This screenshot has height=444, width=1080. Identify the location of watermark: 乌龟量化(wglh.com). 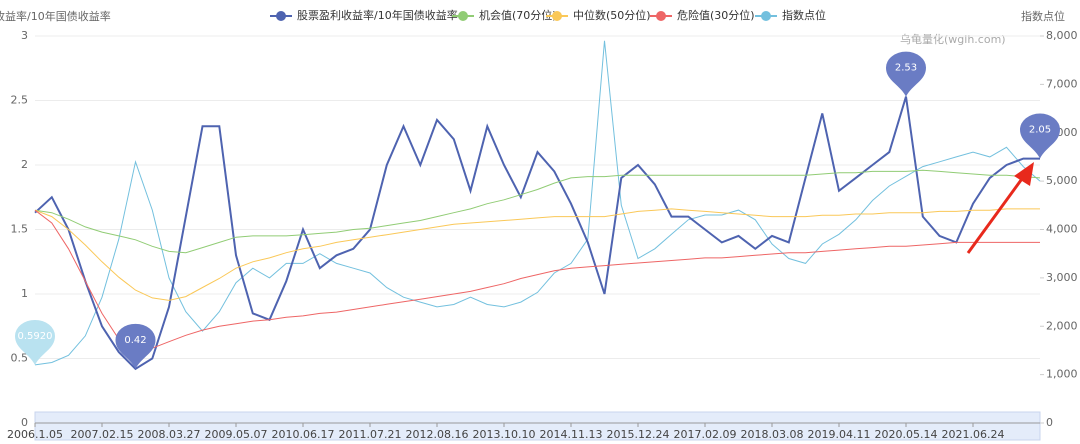
(953, 39).